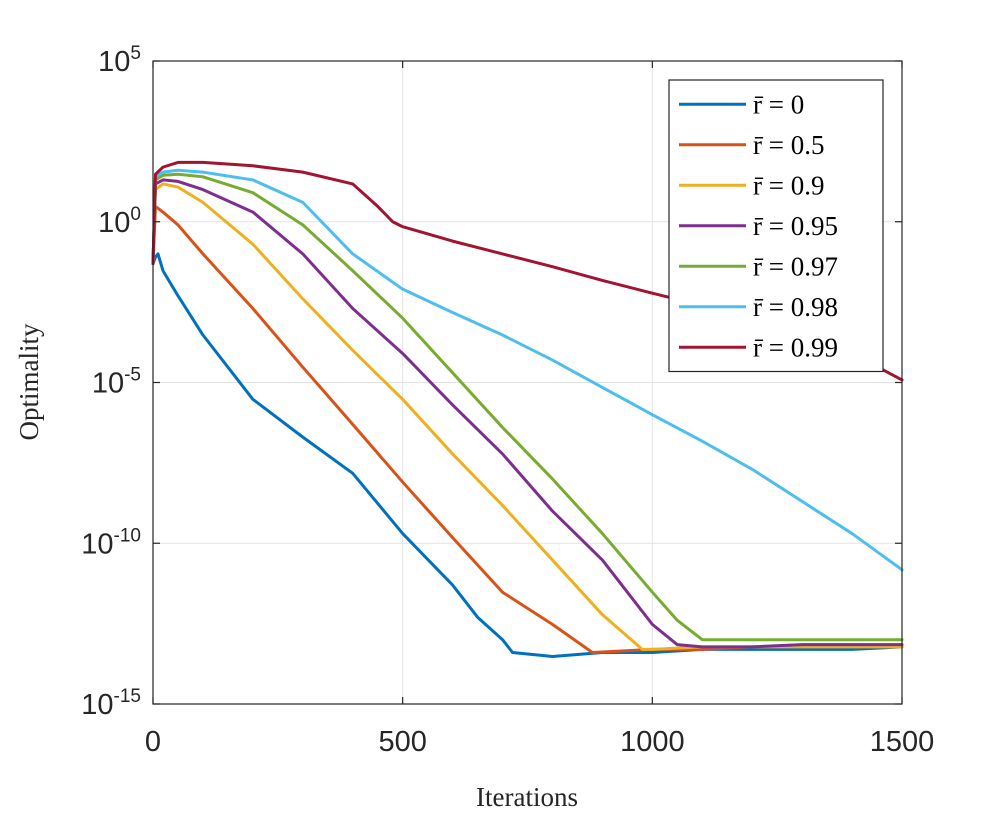 The image size is (997, 816). I want to click on x-tick-label: 1000, so click(652, 742).